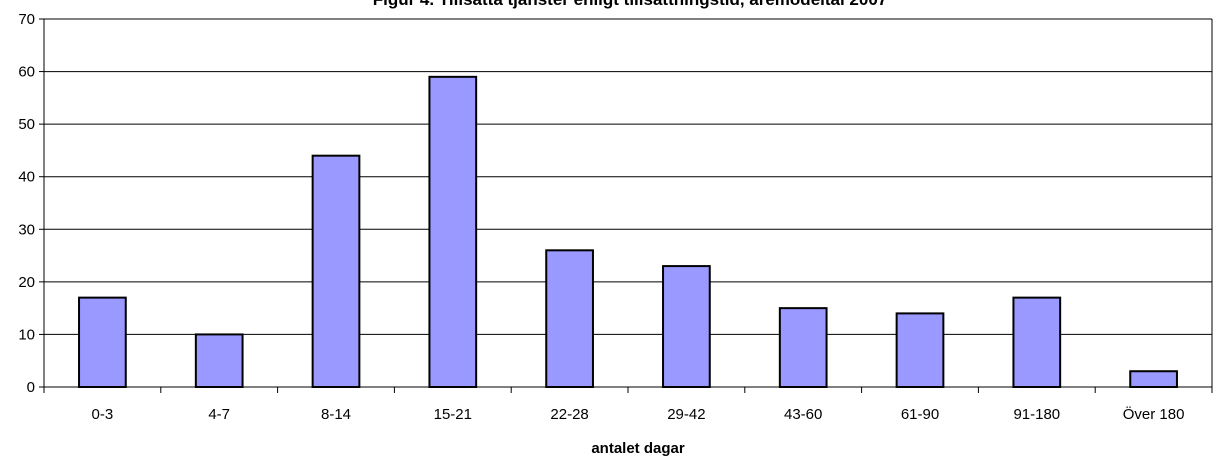 The image size is (1219, 459). What do you see at coordinates (26, 72) in the screenshot?
I see `y-tick-label: 60` at bounding box center [26, 72].